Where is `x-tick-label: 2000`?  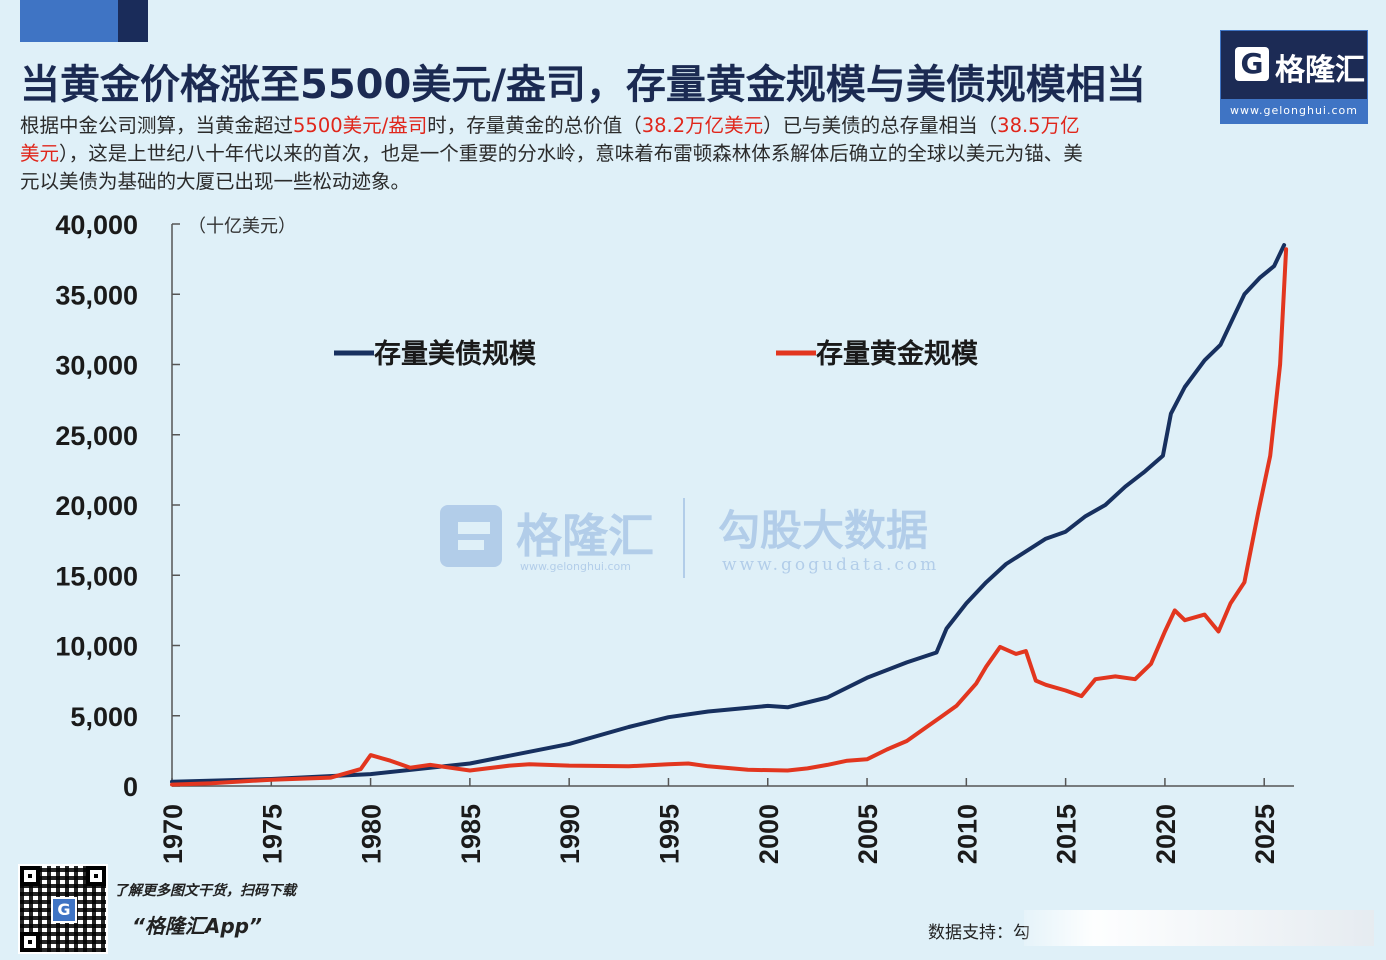 x-tick-label: 2000 is located at coordinates (769, 834).